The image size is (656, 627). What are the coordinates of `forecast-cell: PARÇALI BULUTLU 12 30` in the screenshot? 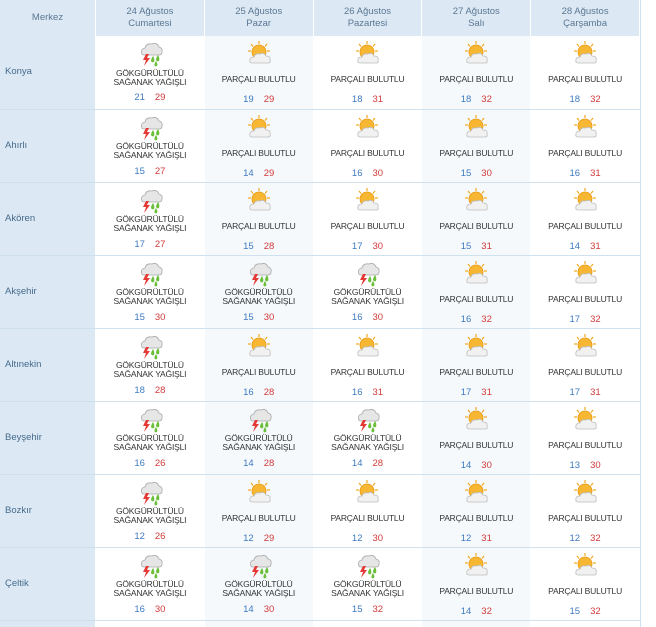 It's located at (368, 511).